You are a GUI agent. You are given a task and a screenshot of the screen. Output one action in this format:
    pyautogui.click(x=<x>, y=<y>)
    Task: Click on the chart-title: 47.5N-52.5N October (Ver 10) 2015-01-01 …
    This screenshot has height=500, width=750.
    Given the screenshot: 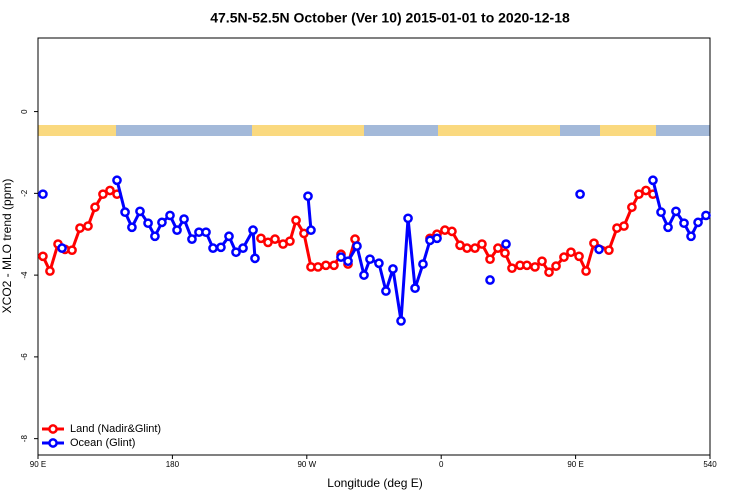 What is the action you would take?
    pyautogui.click(x=390, y=18)
    